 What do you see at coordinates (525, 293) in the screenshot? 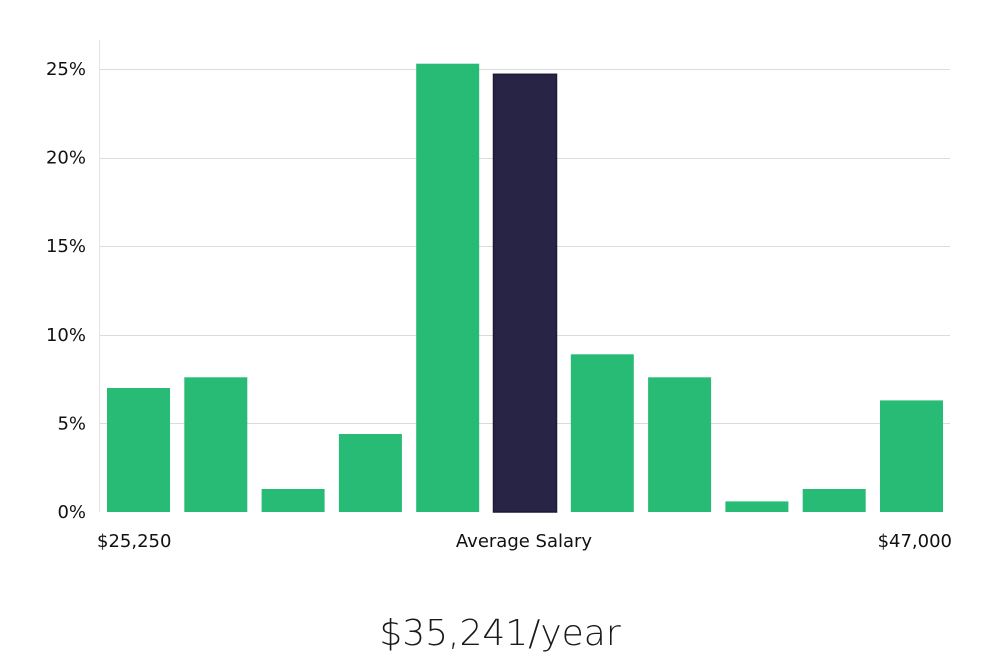
I see `average-salary-bar` at bounding box center [525, 293].